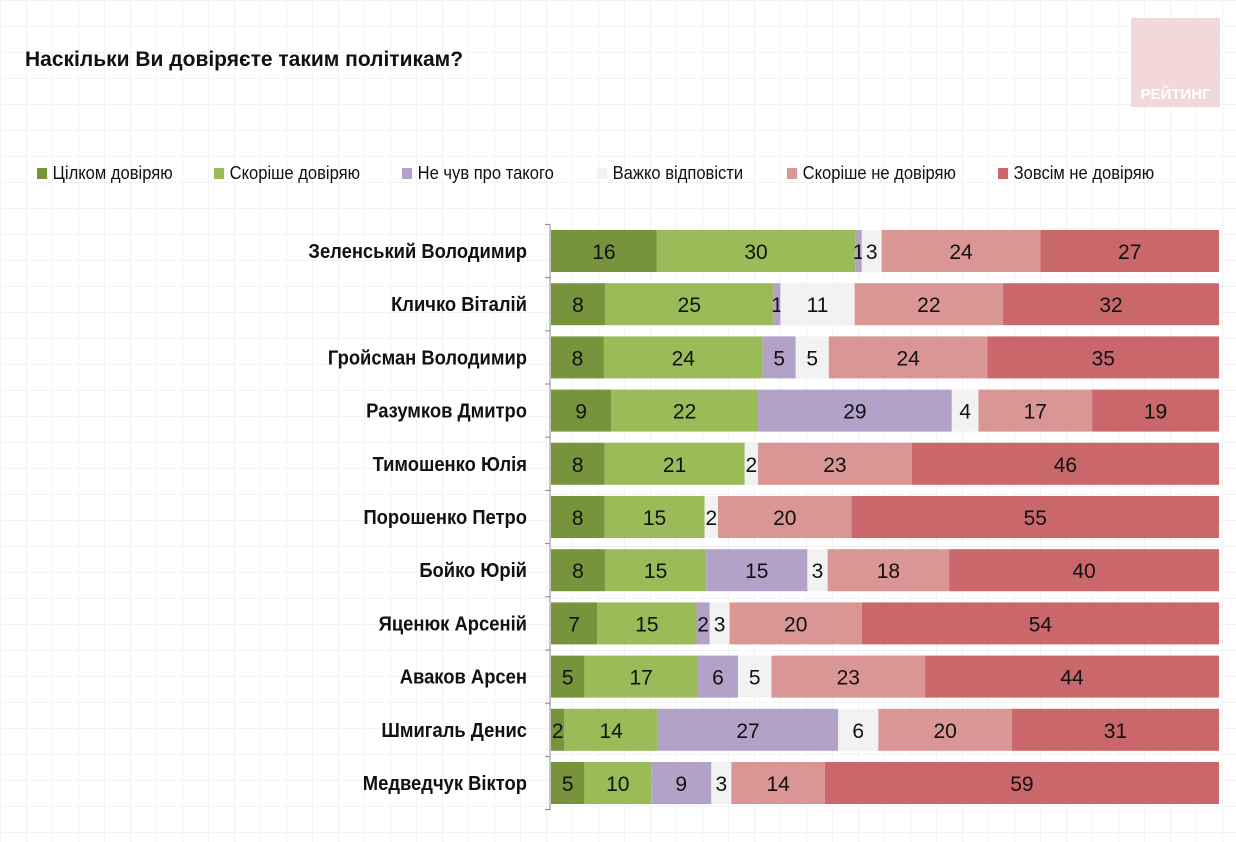 The image size is (1236, 842). I want to click on data-label: 21, so click(674, 465).